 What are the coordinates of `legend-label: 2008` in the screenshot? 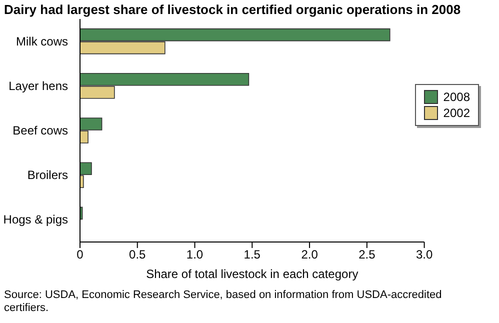 It's located at (456, 97).